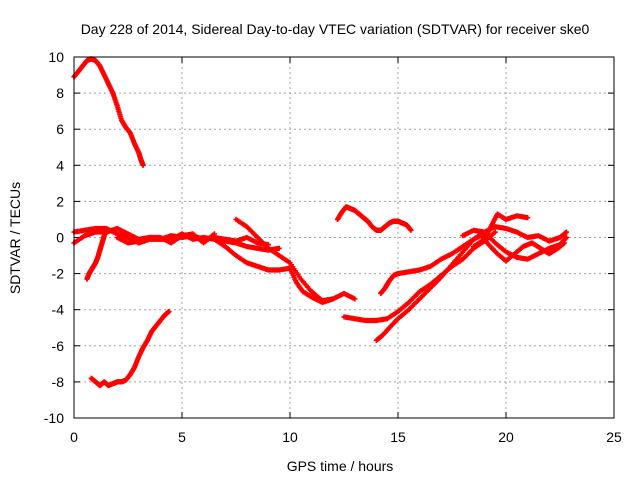 The height and width of the screenshot is (480, 640). I want to click on y-tick-label: -2, so click(58, 274).